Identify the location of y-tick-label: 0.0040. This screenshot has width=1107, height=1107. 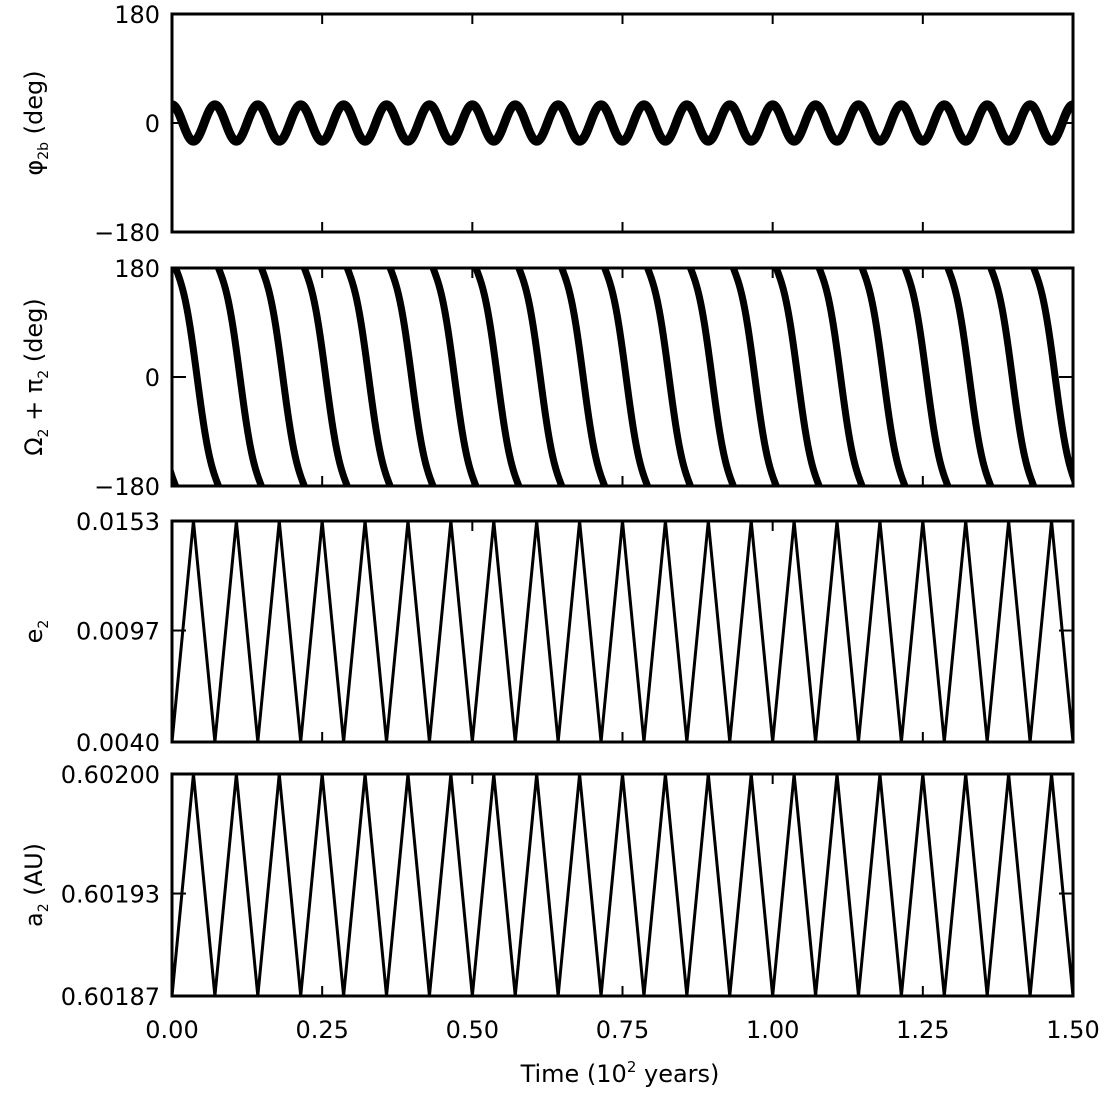
(118, 743).